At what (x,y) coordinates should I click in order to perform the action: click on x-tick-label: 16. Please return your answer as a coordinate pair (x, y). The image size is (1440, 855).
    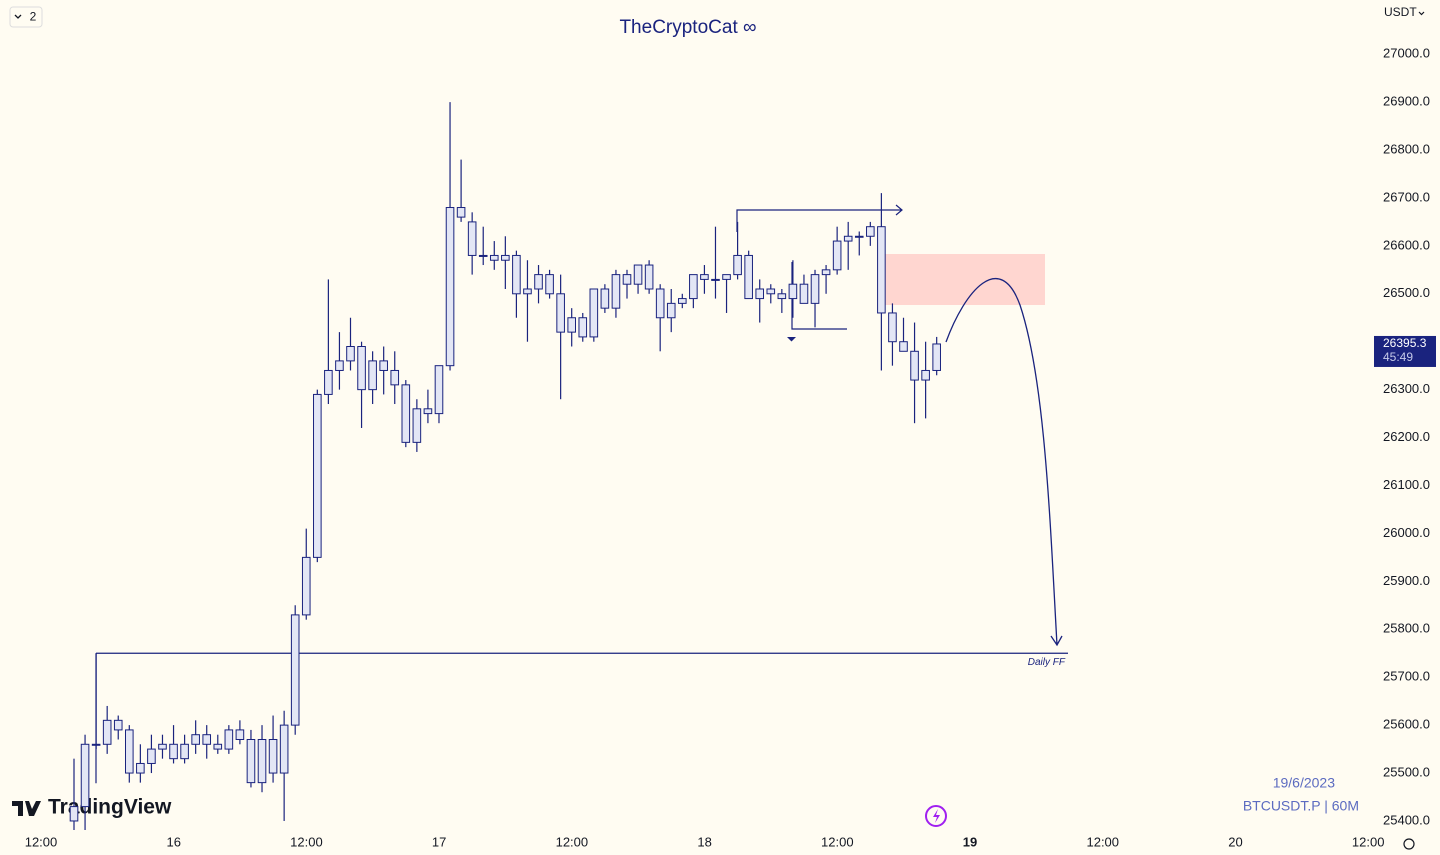
    Looking at the image, I should click on (173, 841).